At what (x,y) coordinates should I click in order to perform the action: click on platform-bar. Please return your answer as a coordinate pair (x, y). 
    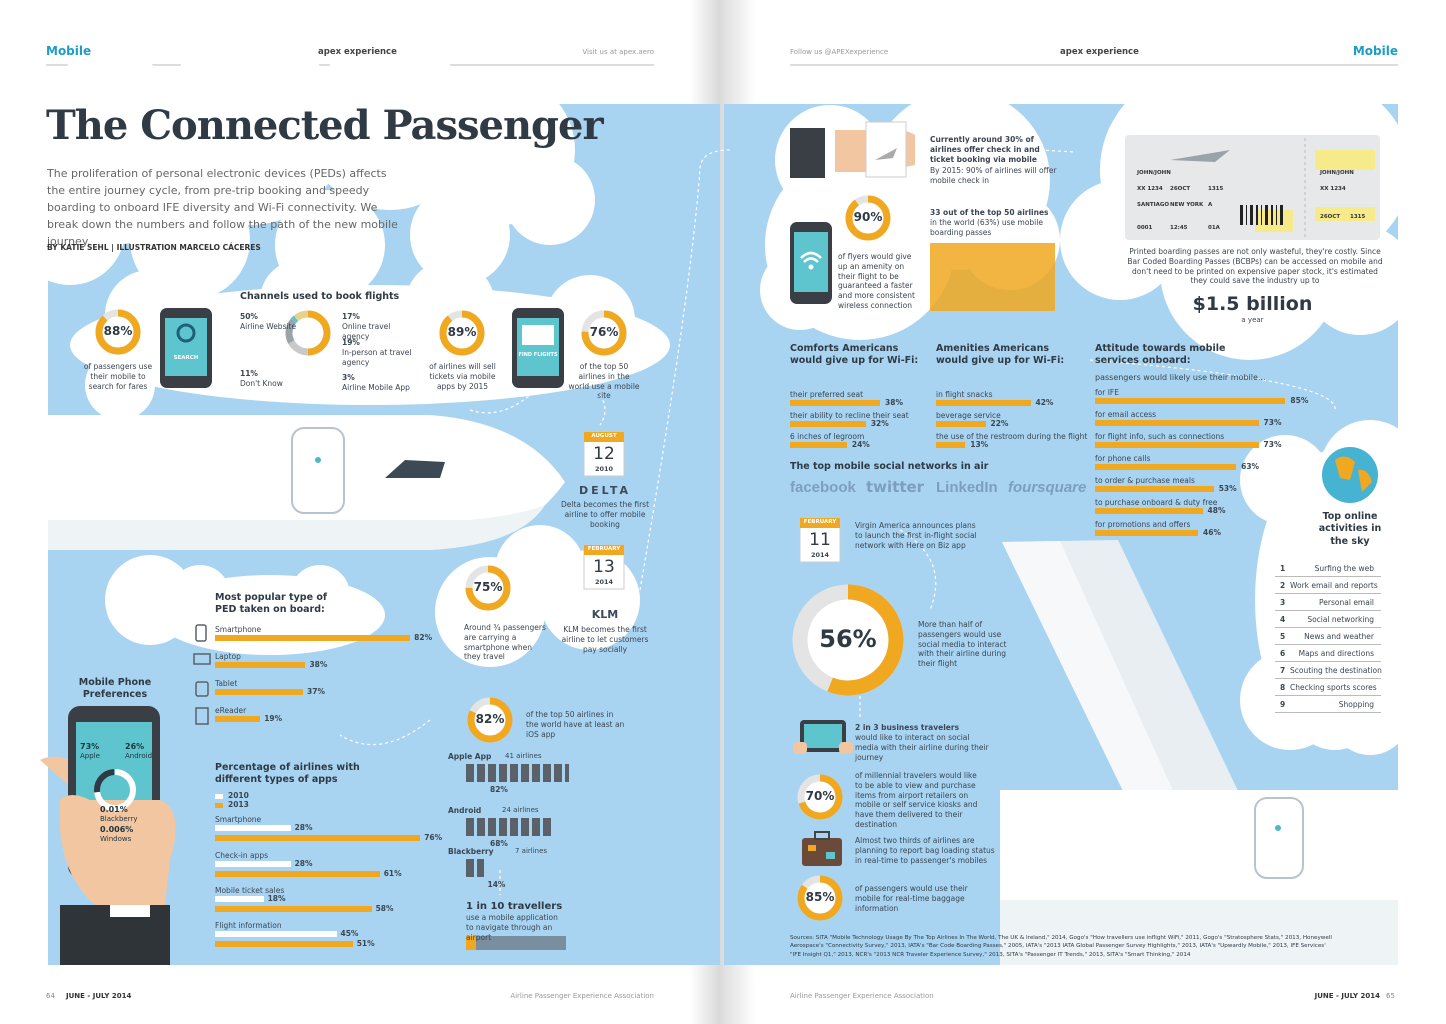
    Looking at the image, I should click on (475, 868).